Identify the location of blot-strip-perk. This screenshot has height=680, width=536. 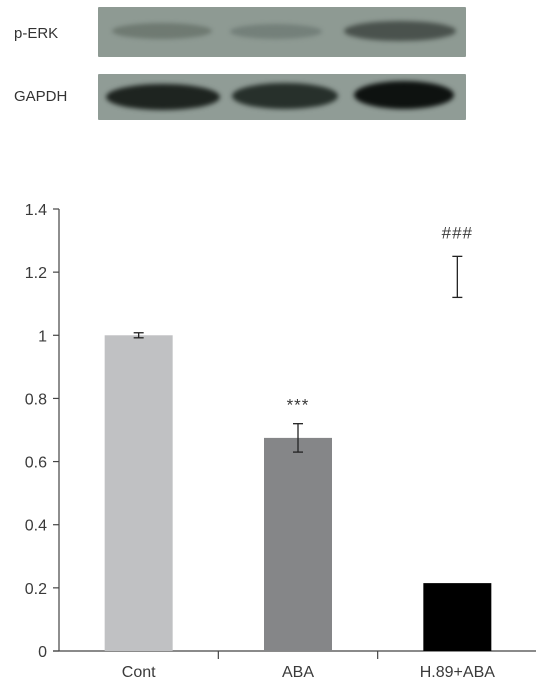
(282, 32).